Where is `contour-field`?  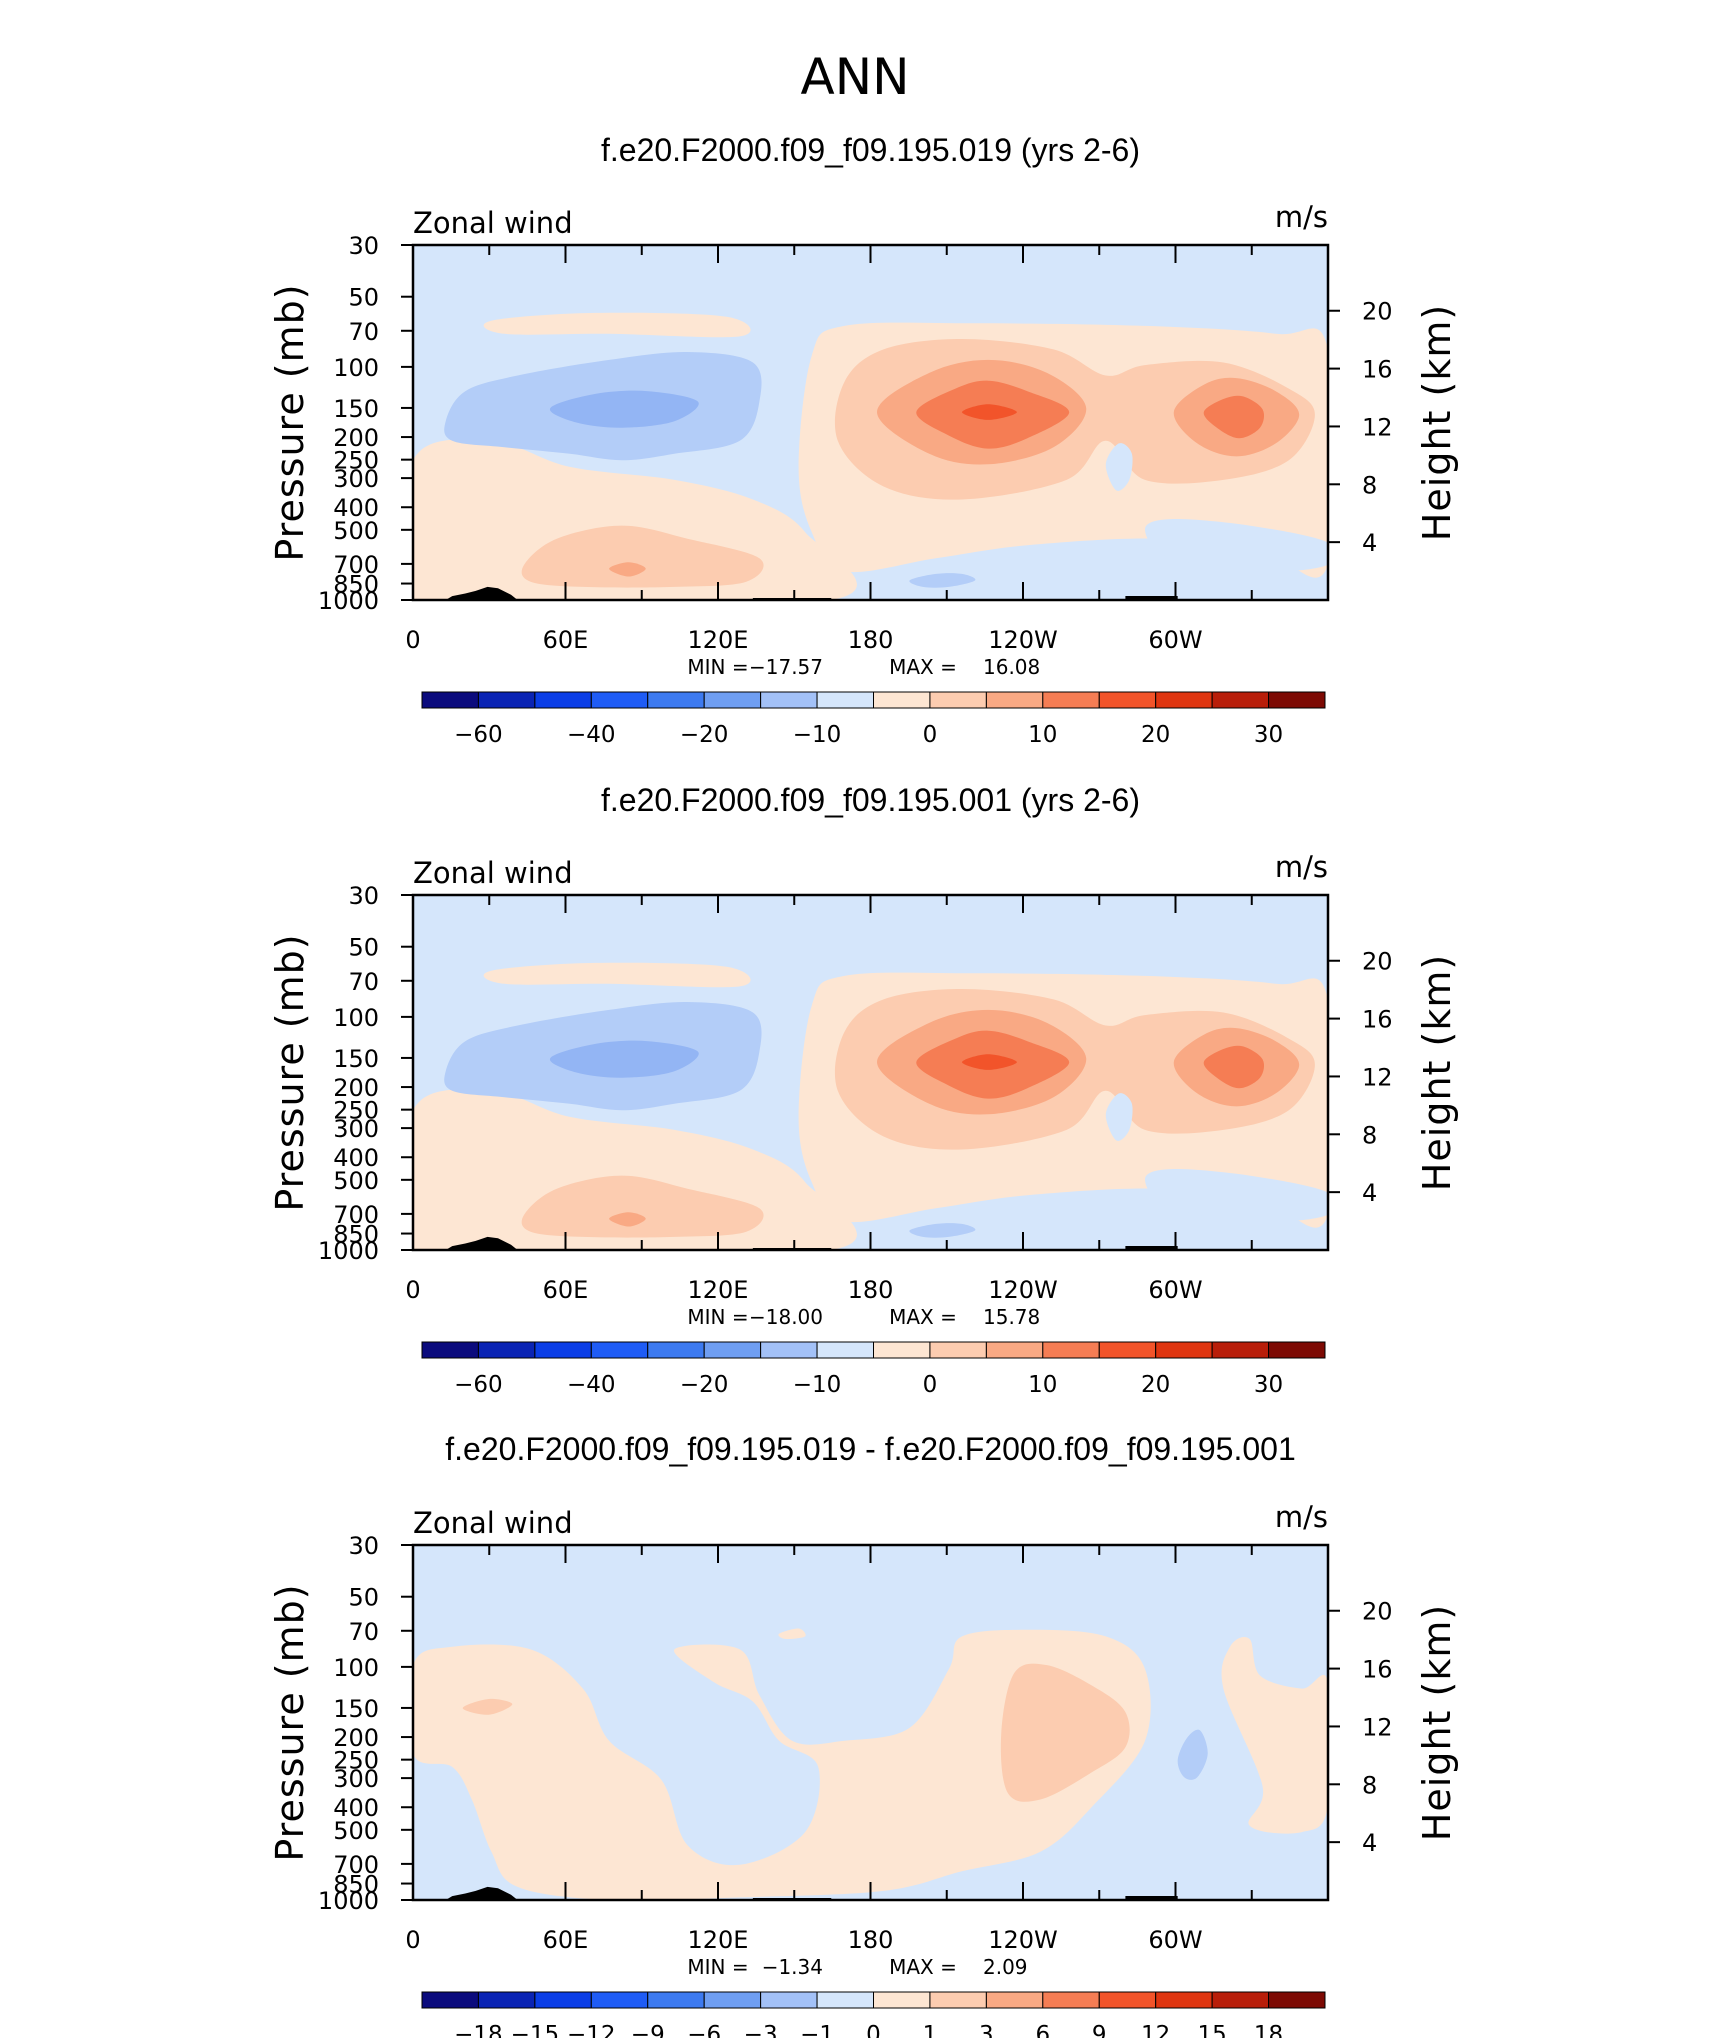
contour-field is located at coordinates (870, 1072).